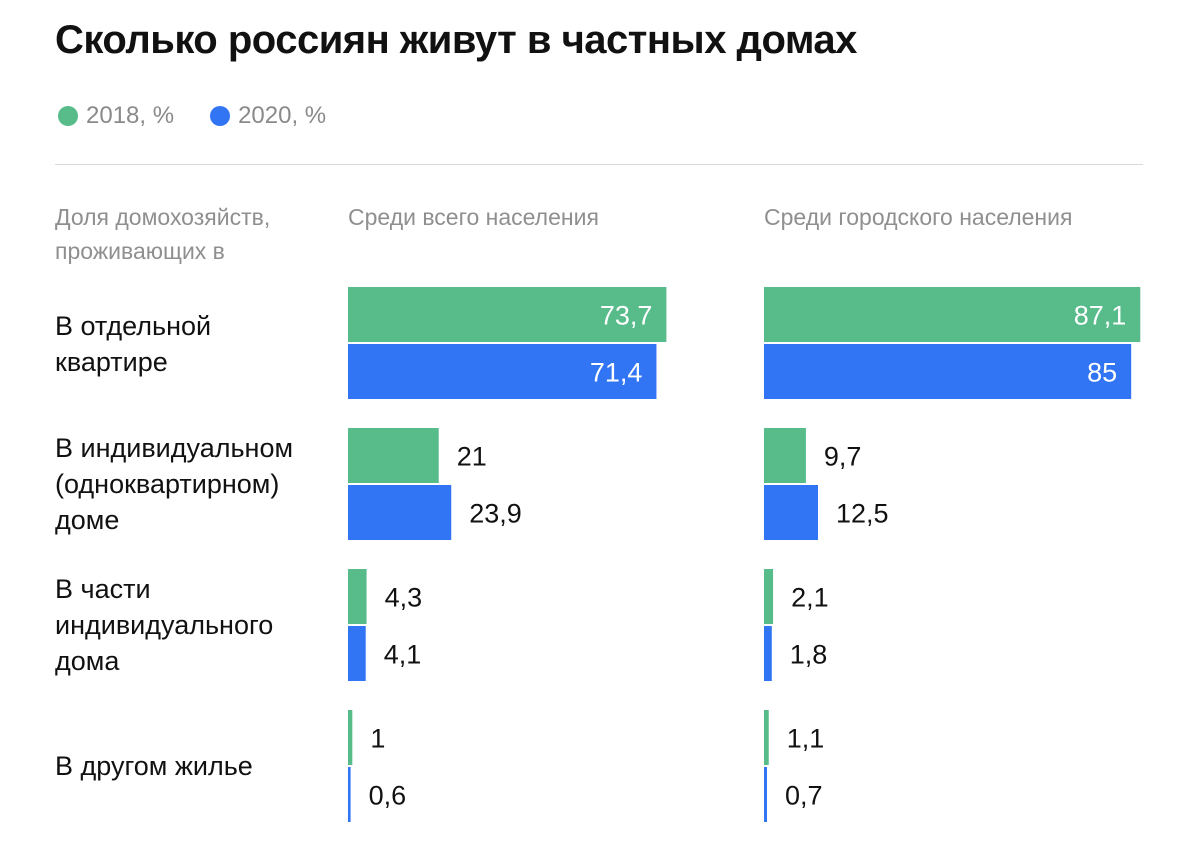 This screenshot has width=1200, height=846. What do you see at coordinates (388, 796) in the screenshot?
I see `value-label-panel1-cat4-2020: 0,6` at bounding box center [388, 796].